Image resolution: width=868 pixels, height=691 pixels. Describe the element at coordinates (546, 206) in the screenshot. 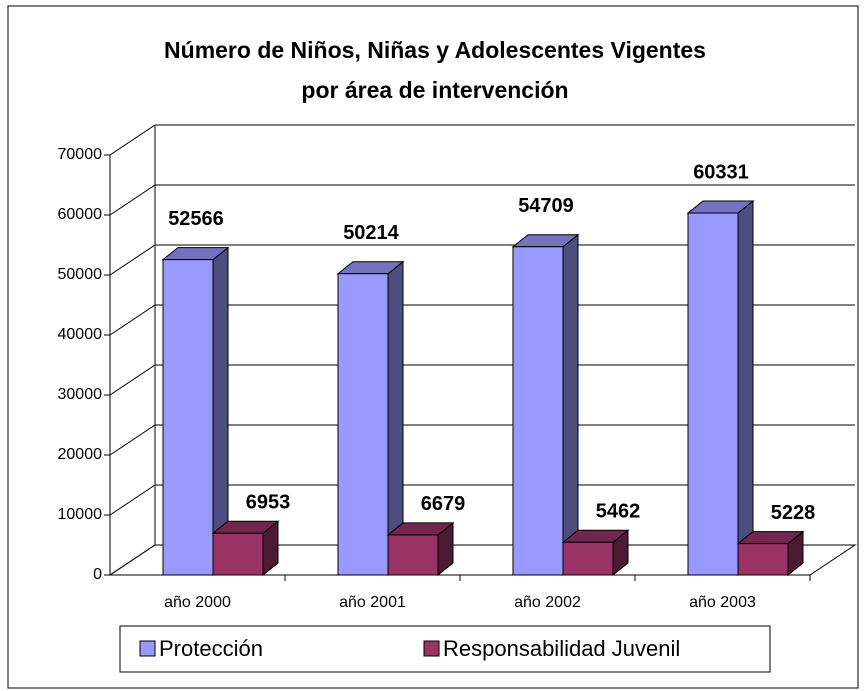

I see `data-label: 54709` at that location.